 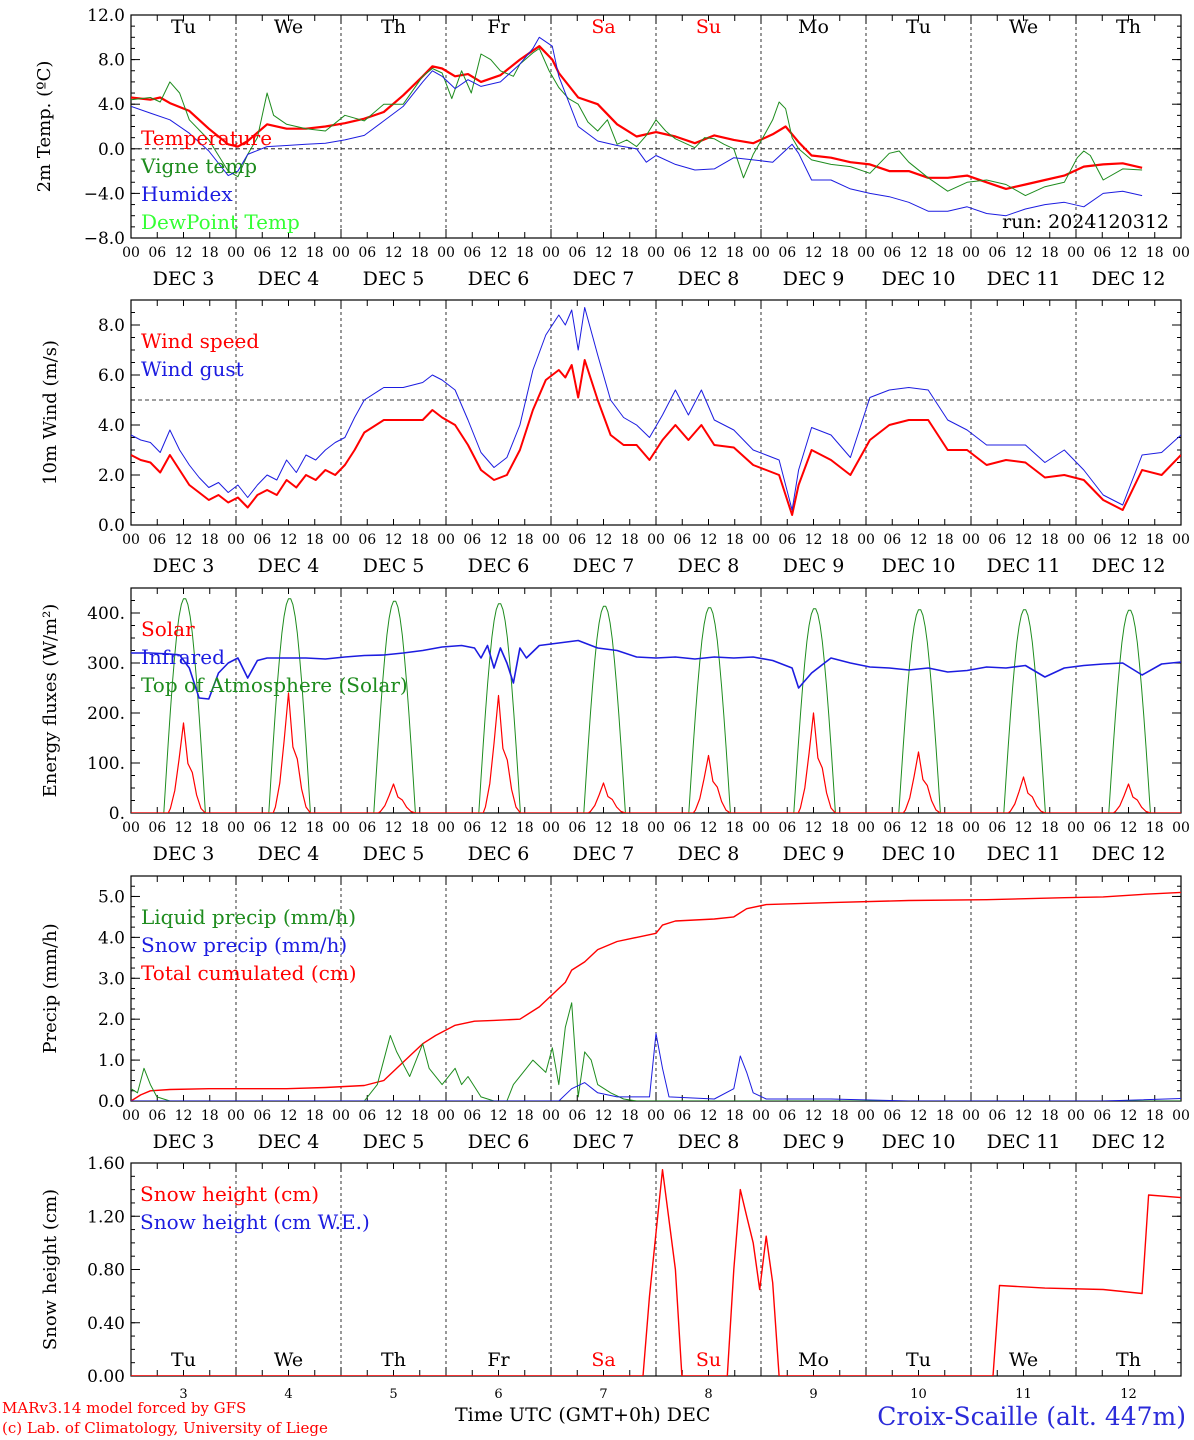 I want to click on legend-entry: Top of Atmosphere (Solar), so click(x=274, y=685).